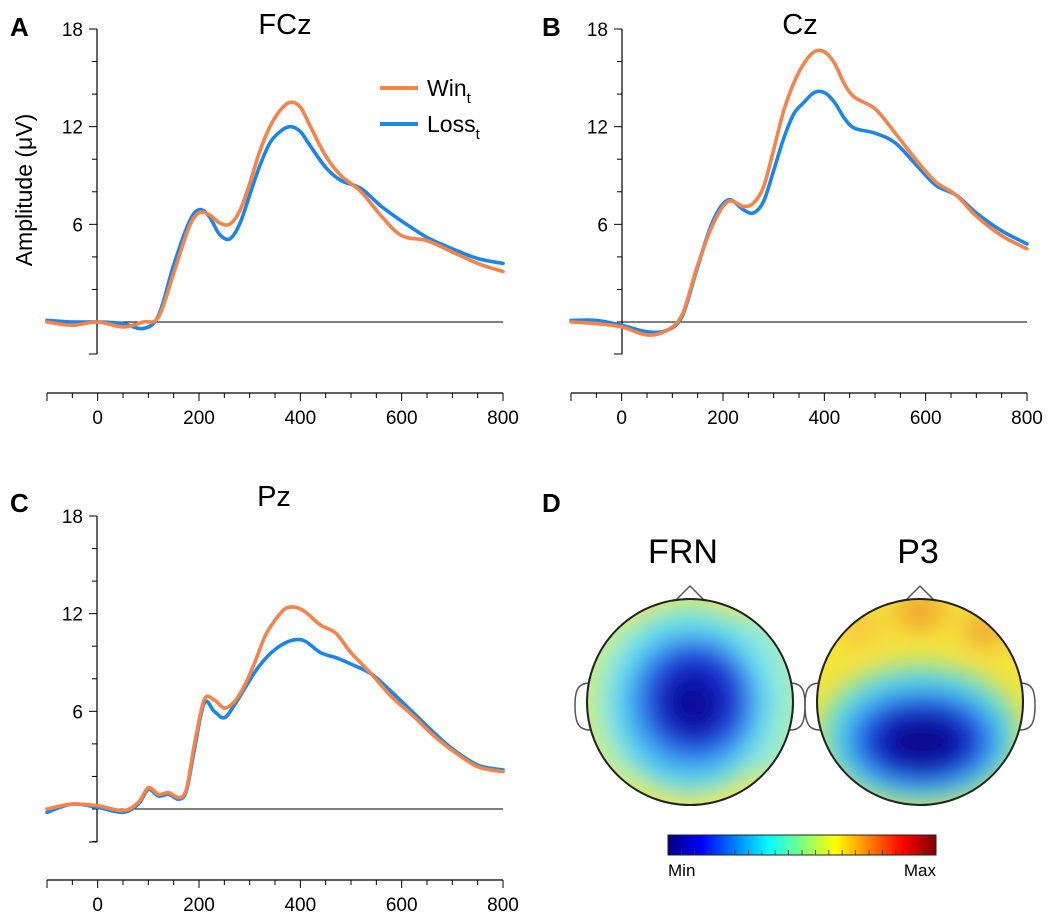 The width and height of the screenshot is (1048, 918). What do you see at coordinates (799, 25) in the screenshot?
I see `panel-title-cz: Cz` at bounding box center [799, 25].